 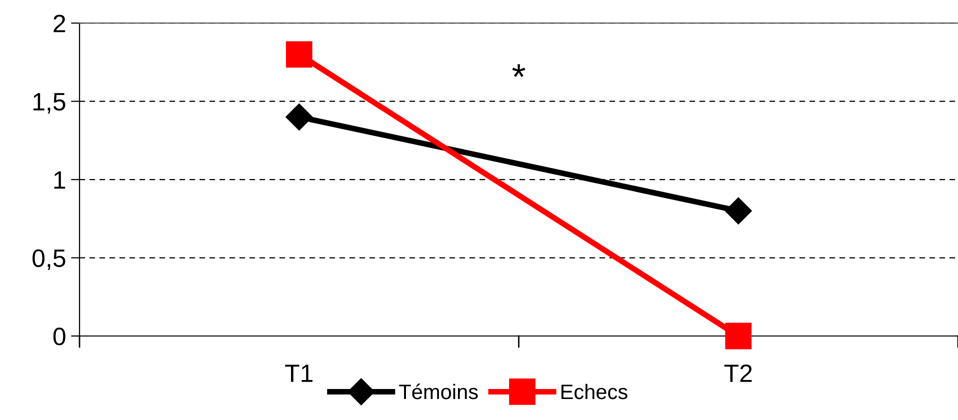 What do you see at coordinates (60, 180) in the screenshot?
I see `y-tick-label: 1` at bounding box center [60, 180].